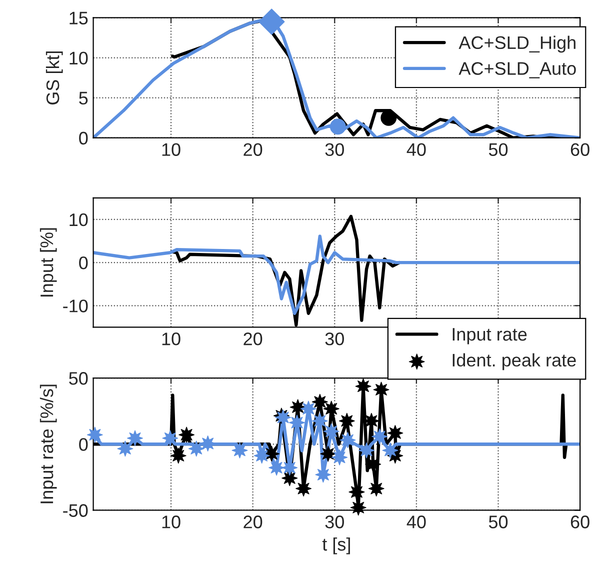 The height and width of the screenshot is (572, 598). I want to click on y-tick-label: 5, so click(83, 98).